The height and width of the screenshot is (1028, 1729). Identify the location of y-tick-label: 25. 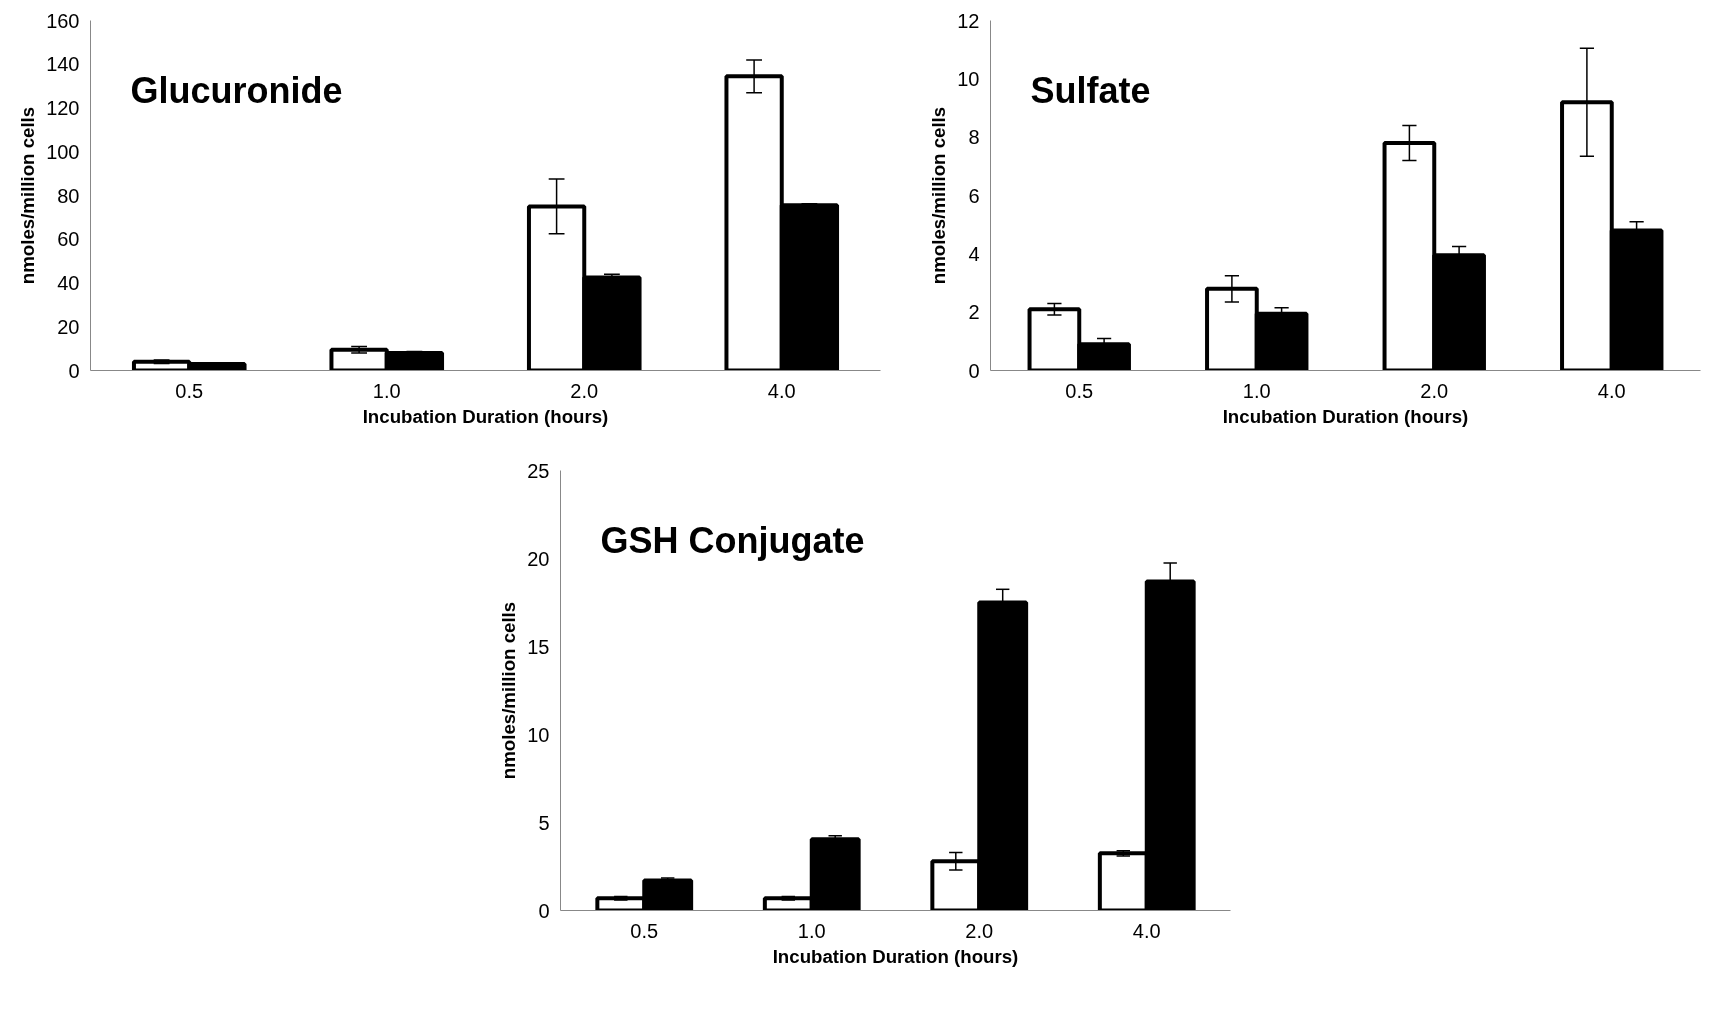
(538, 470).